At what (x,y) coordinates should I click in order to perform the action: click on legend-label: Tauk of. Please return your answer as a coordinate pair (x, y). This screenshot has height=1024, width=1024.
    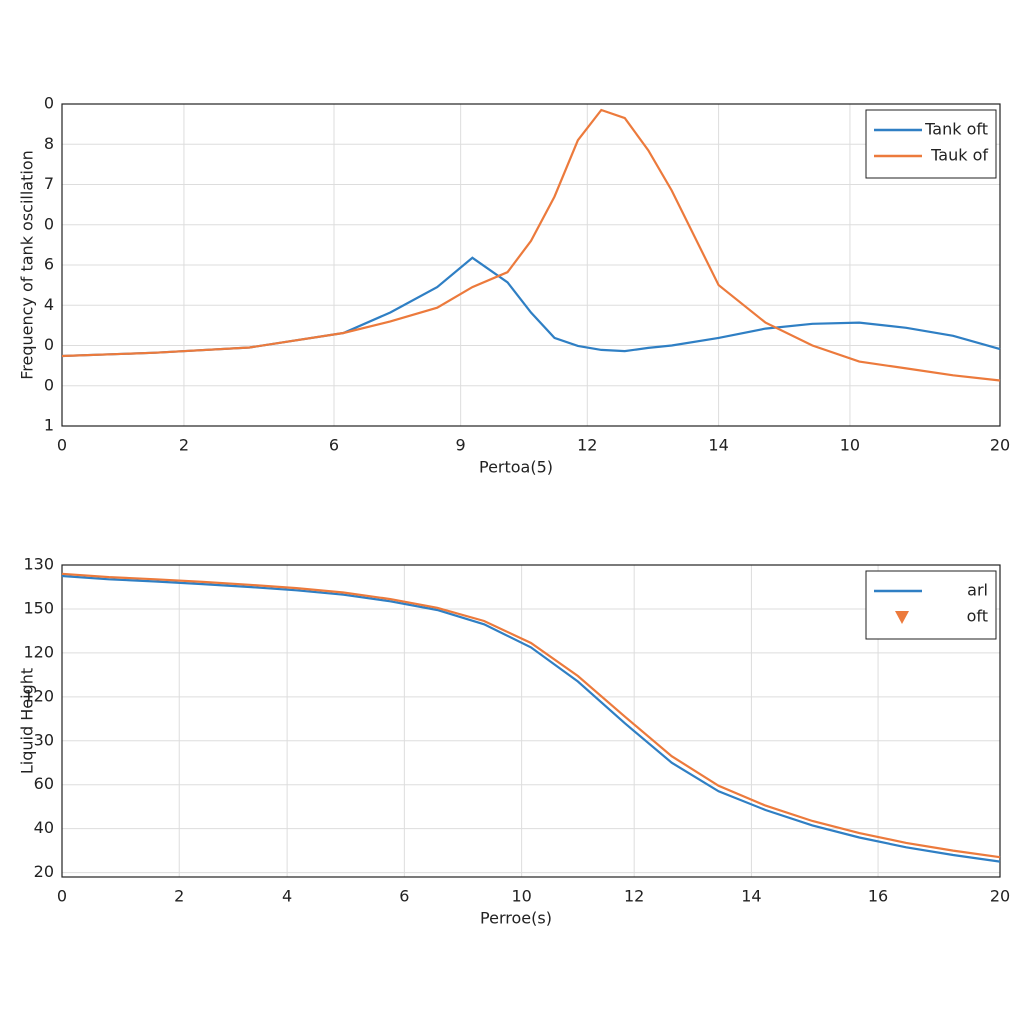
    Looking at the image, I should click on (959, 155).